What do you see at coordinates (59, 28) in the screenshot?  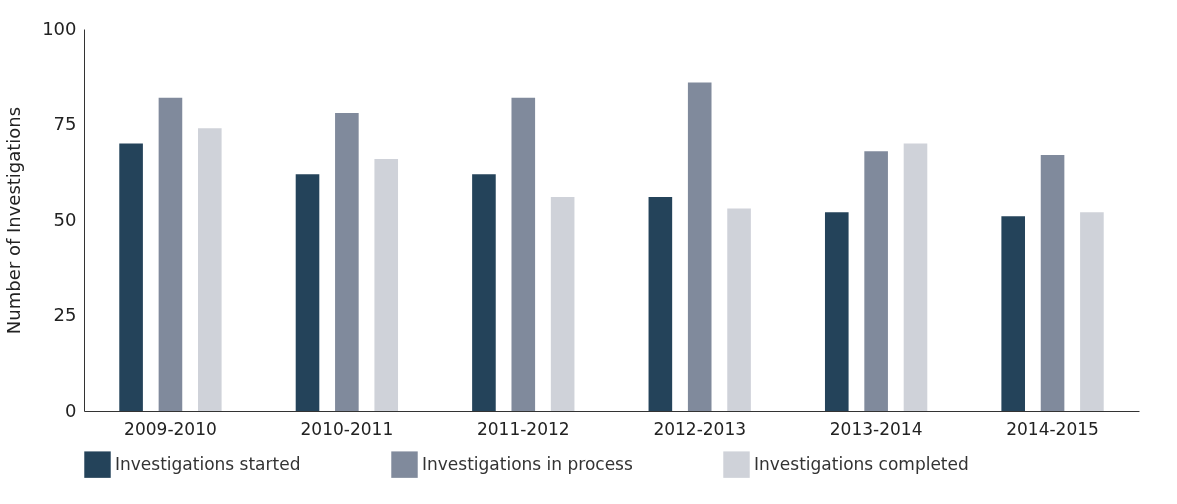 I see `y-tick-label: 100` at bounding box center [59, 28].